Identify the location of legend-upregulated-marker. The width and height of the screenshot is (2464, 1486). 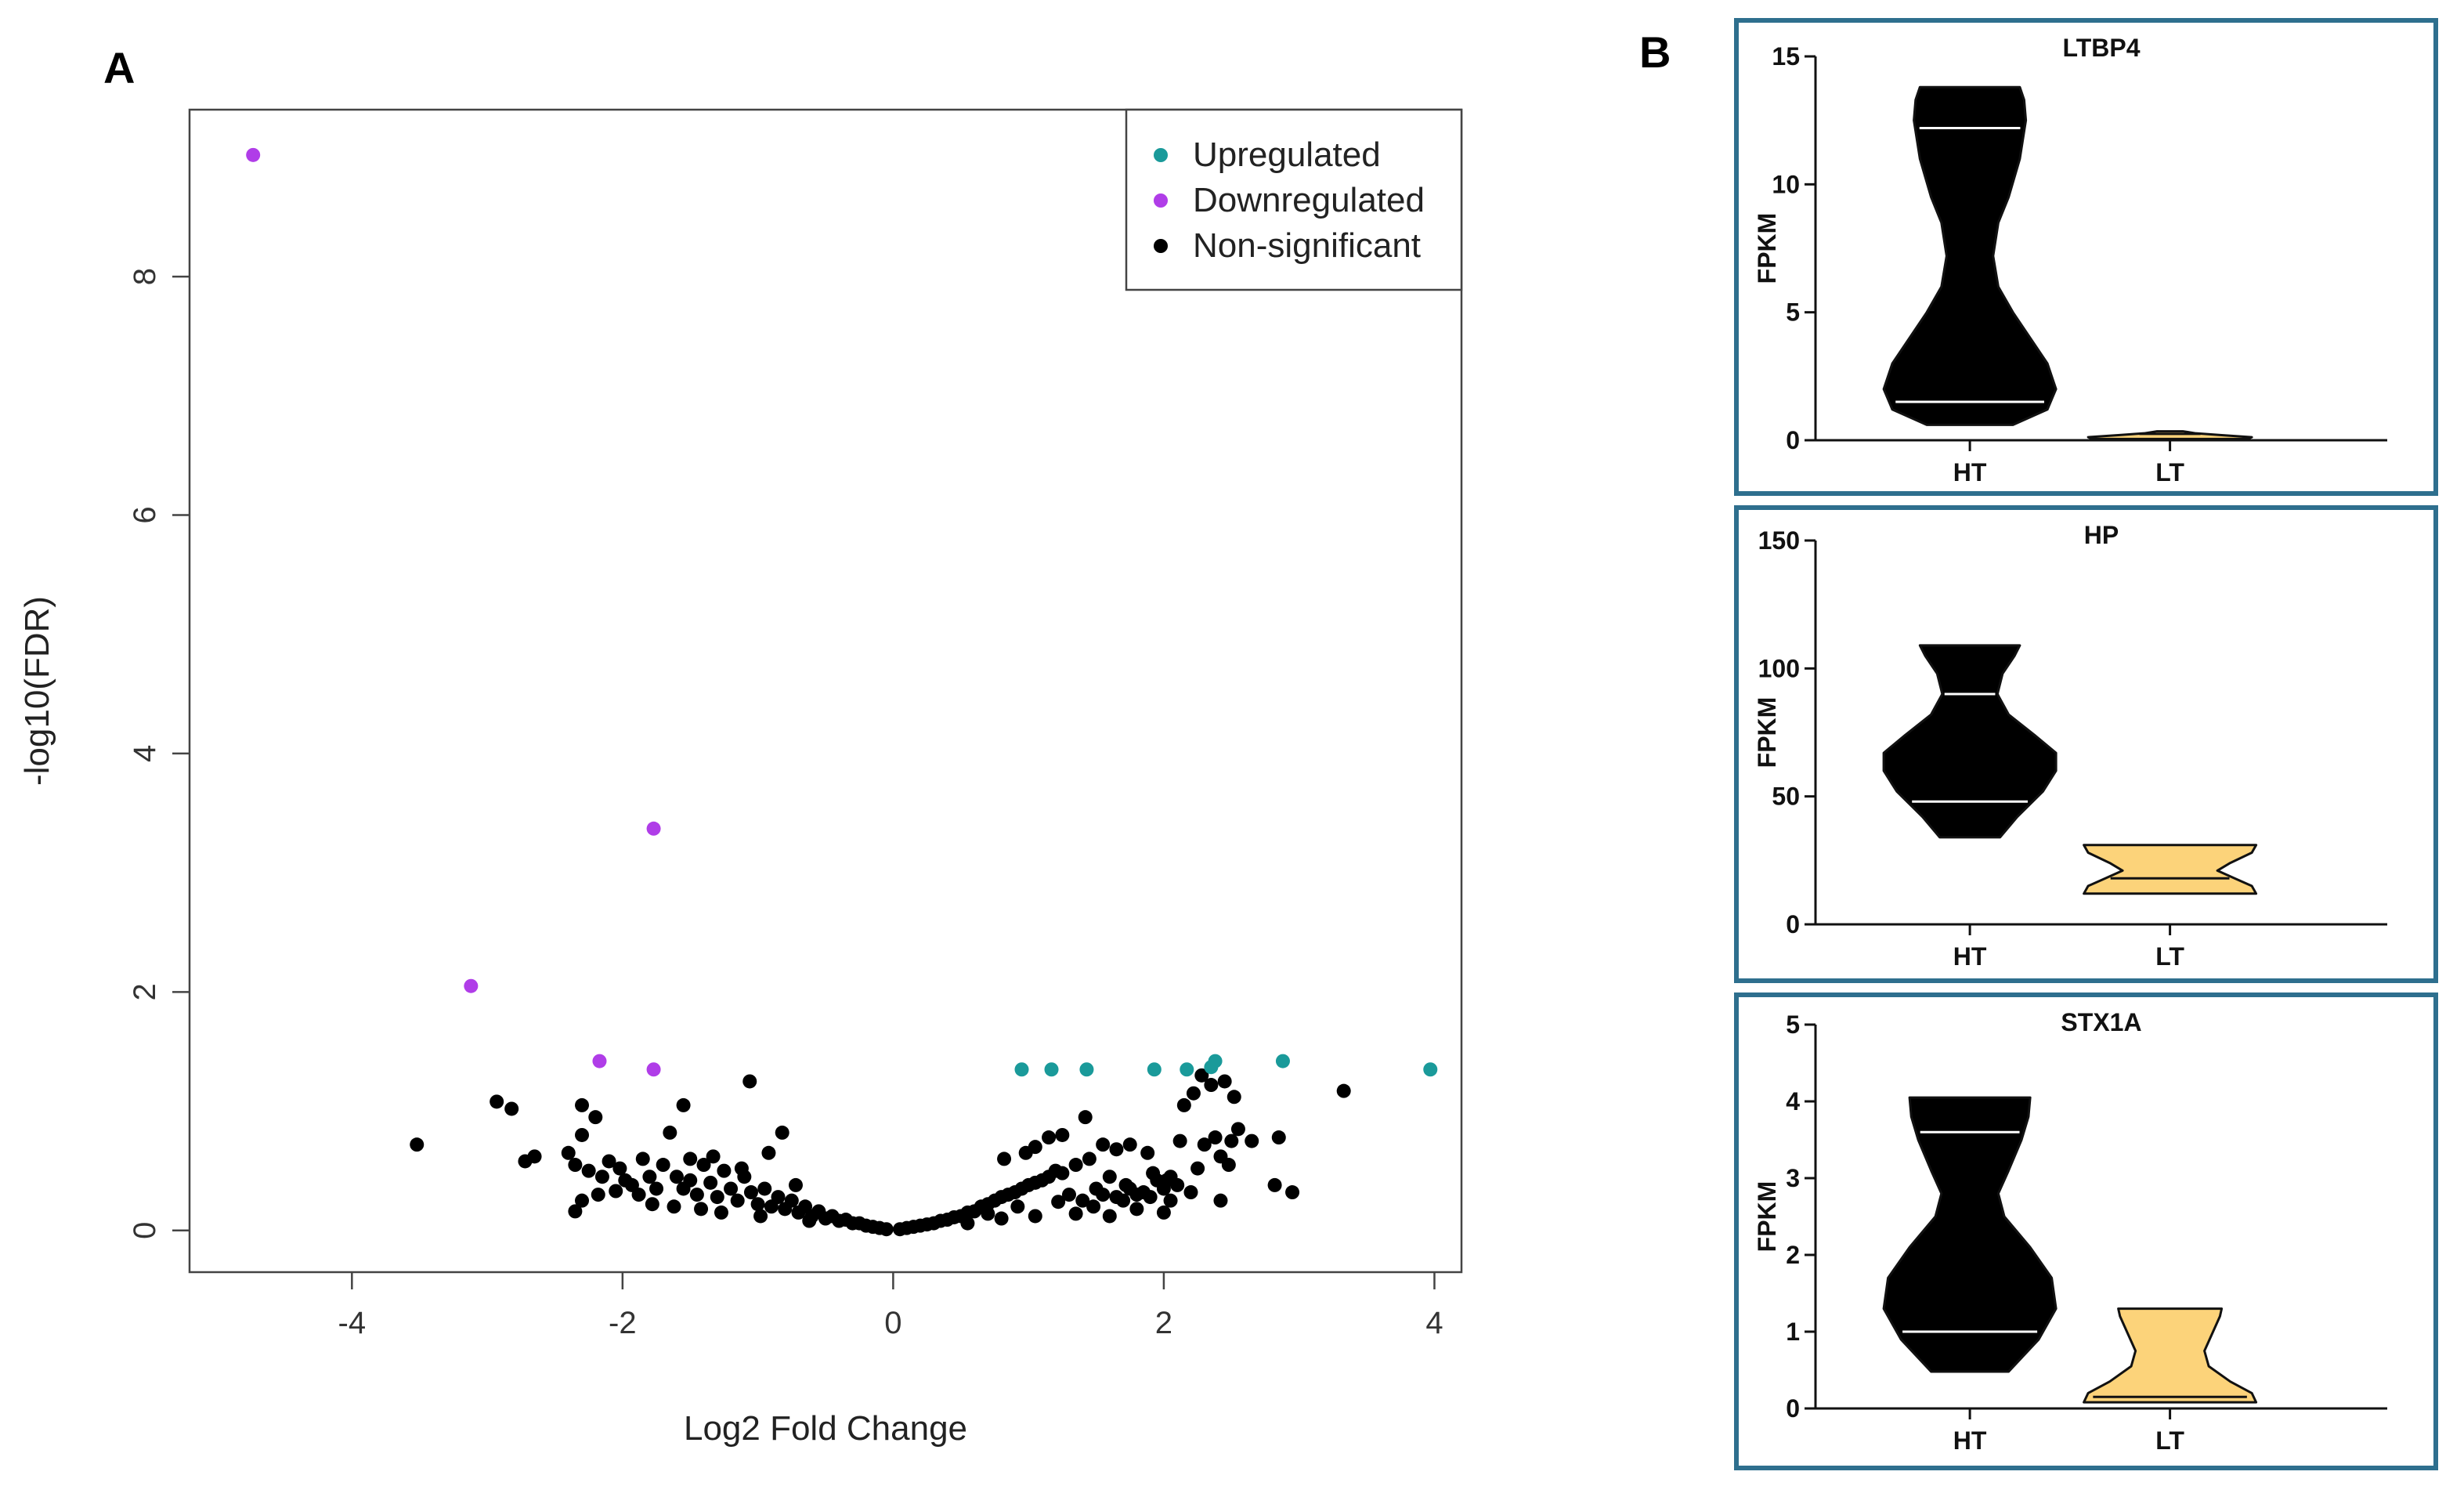
(1161, 155).